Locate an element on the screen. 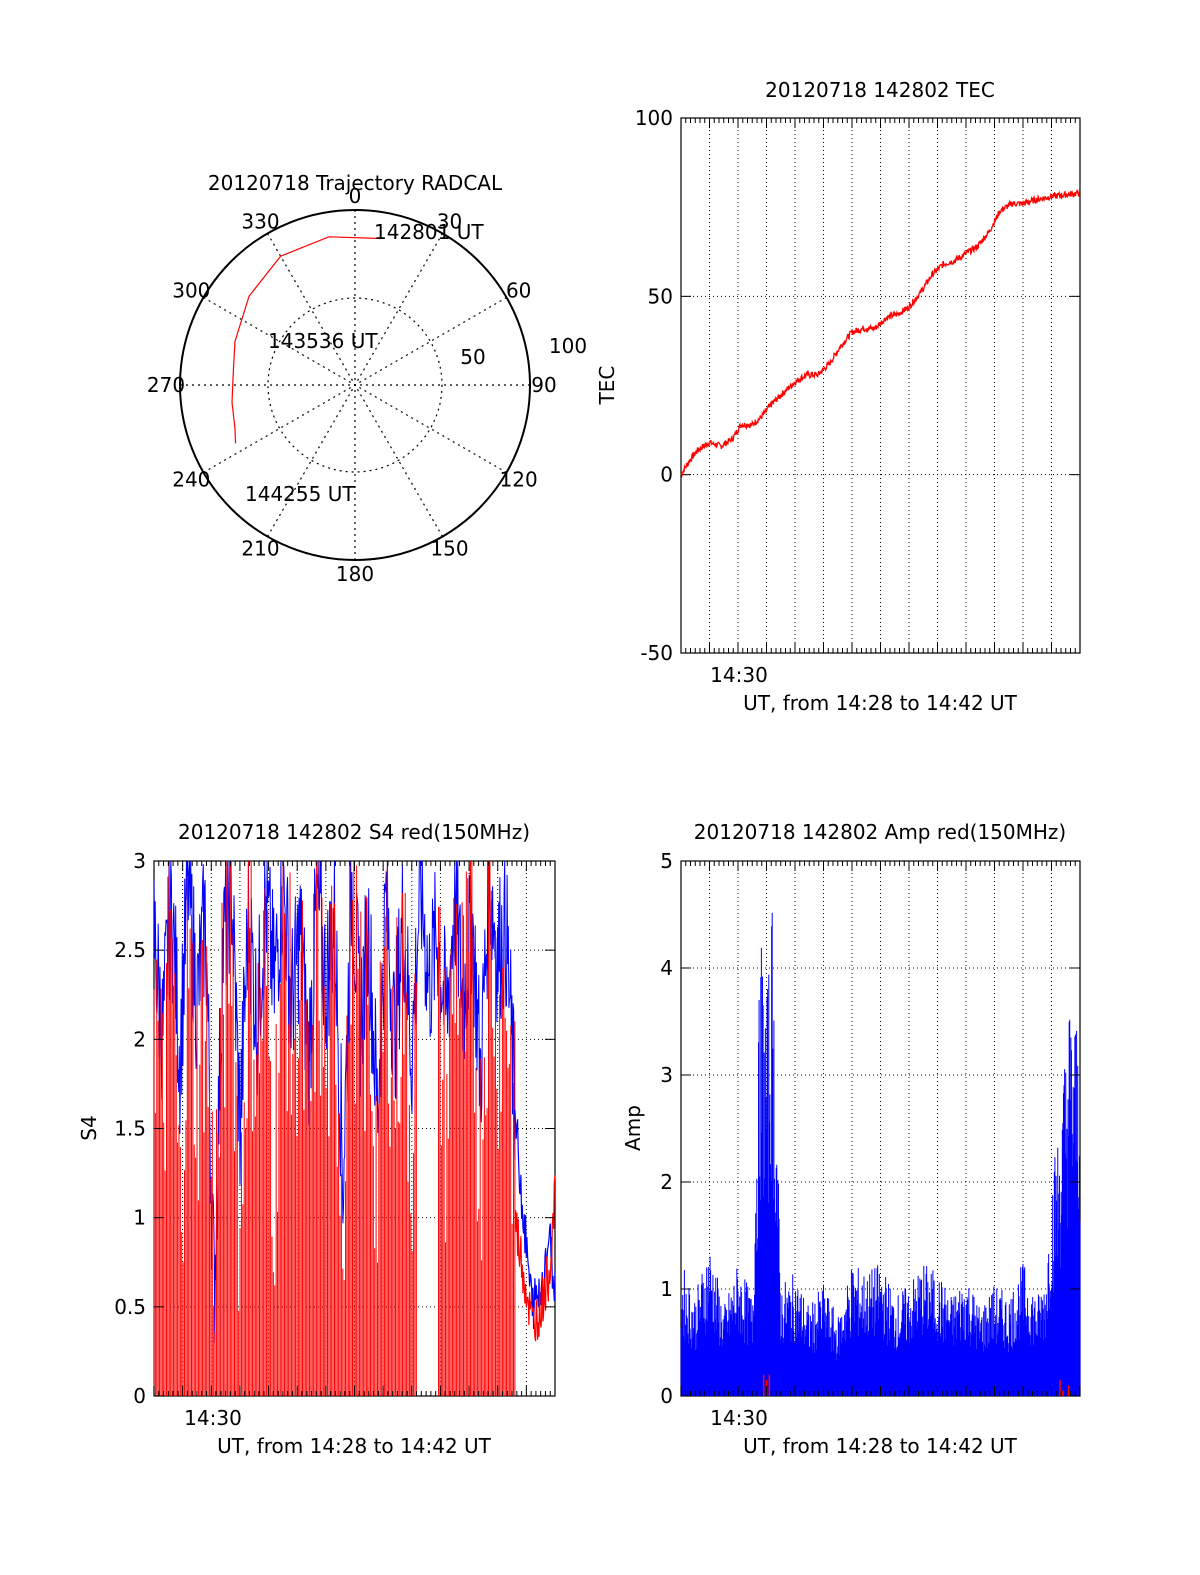  polar-annotation-start: 142801 UT is located at coordinates (429, 232).